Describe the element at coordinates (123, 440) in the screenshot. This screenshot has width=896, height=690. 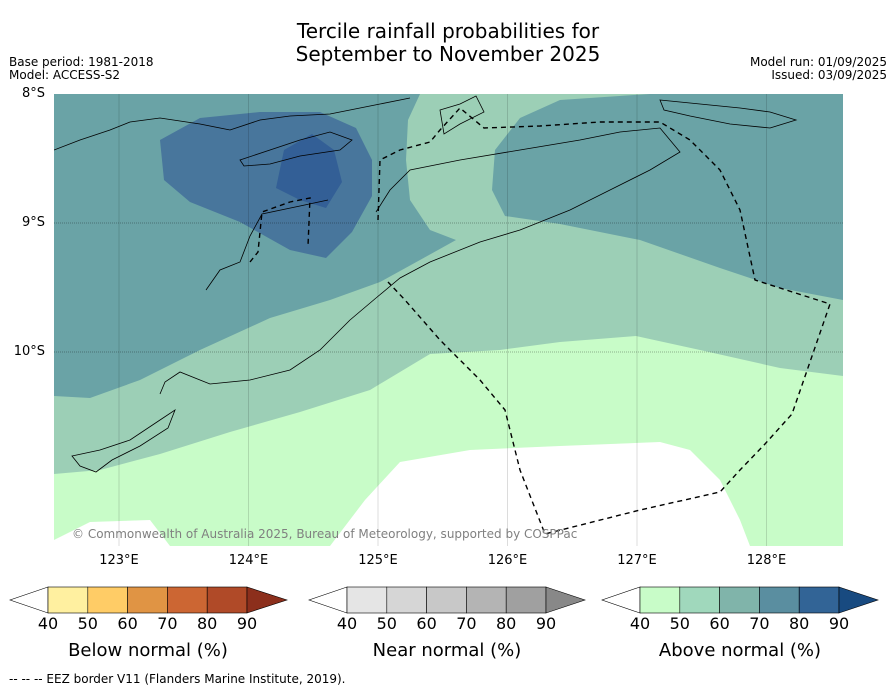
I see `coastline-sumba` at that location.